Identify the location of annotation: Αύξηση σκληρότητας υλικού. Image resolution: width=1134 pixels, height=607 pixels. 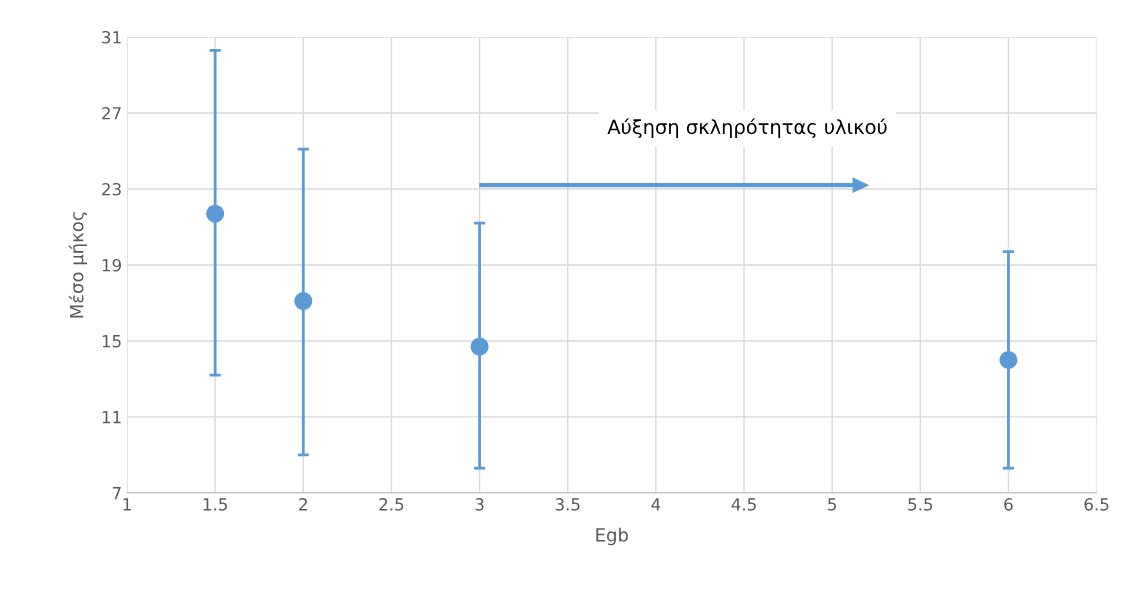
(747, 128).